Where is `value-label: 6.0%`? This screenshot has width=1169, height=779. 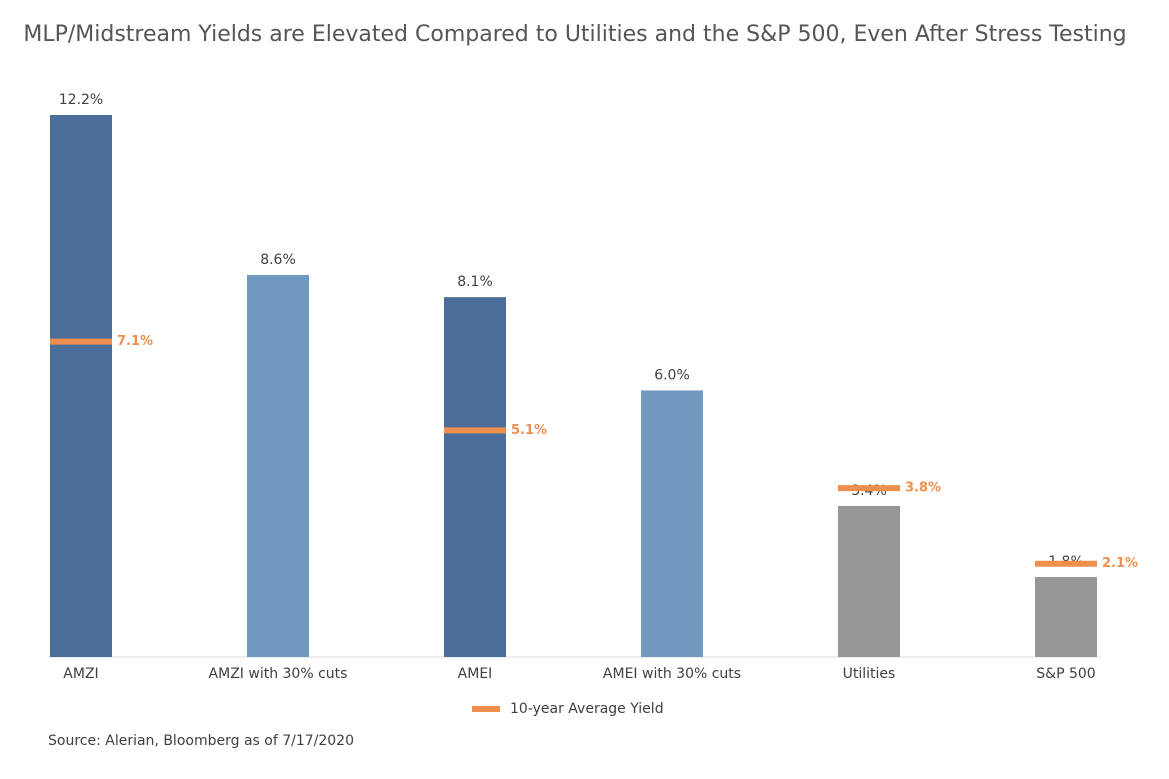
value-label: 6.0% is located at coordinates (672, 375).